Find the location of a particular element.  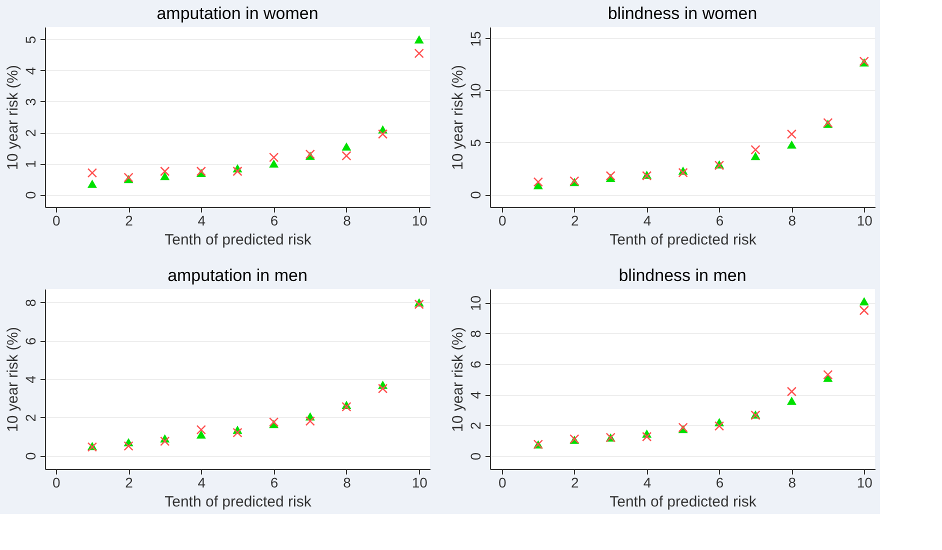

y-tick-label: 1 is located at coordinates (30, 164).